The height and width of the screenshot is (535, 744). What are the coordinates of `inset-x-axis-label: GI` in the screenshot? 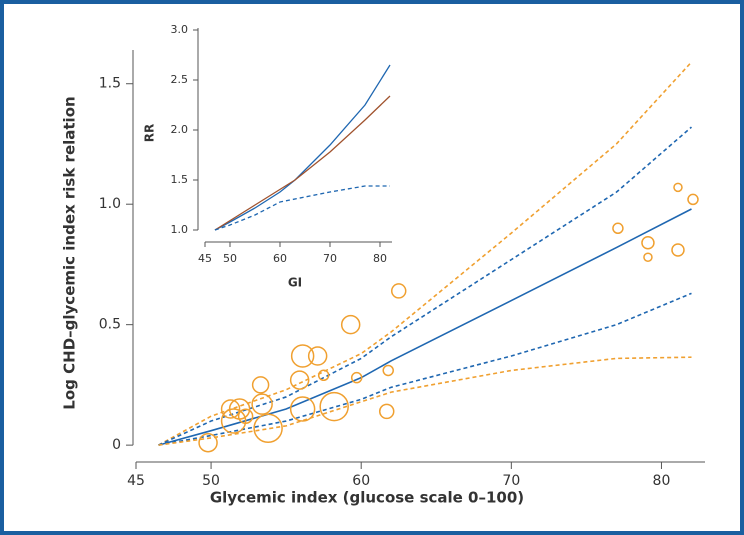 It's located at (295, 283).